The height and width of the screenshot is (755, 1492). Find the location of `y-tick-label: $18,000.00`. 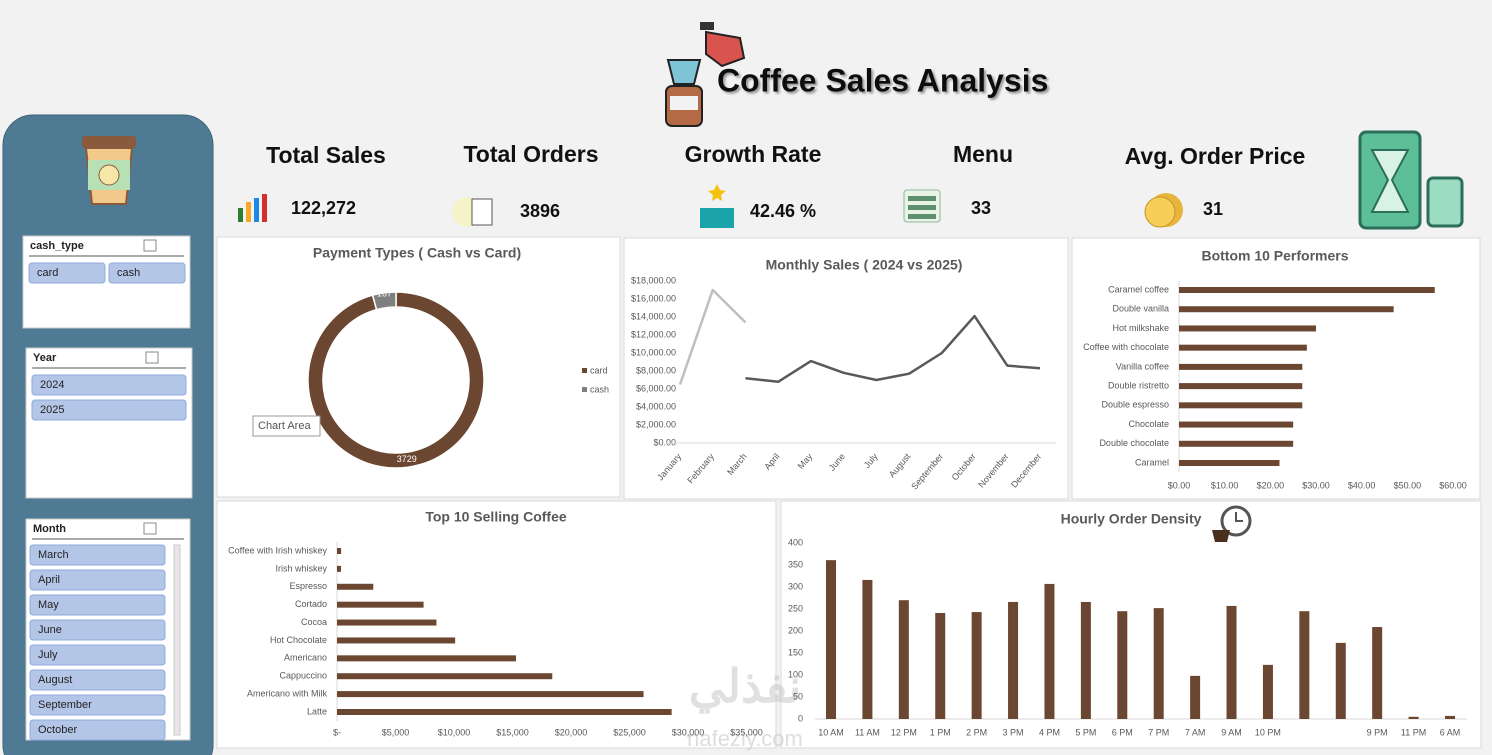

y-tick-label: $18,000.00 is located at coordinates (653, 280).